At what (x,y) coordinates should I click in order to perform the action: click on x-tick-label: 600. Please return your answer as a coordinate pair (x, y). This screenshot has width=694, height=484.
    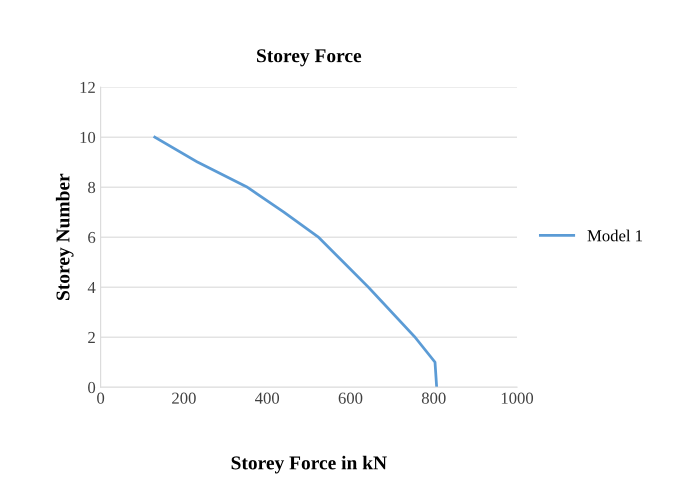
    Looking at the image, I should click on (350, 398).